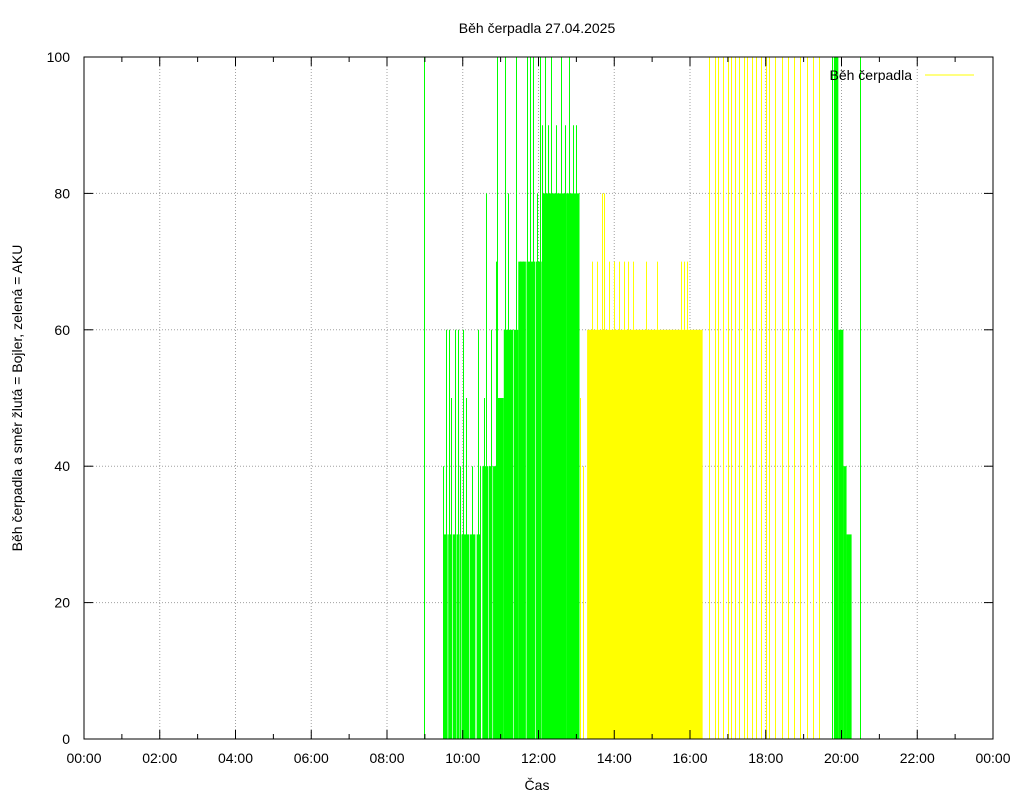 The width and height of the screenshot is (1024, 800). What do you see at coordinates (614, 758) in the screenshot?
I see `x-tick-label: 14:00` at bounding box center [614, 758].